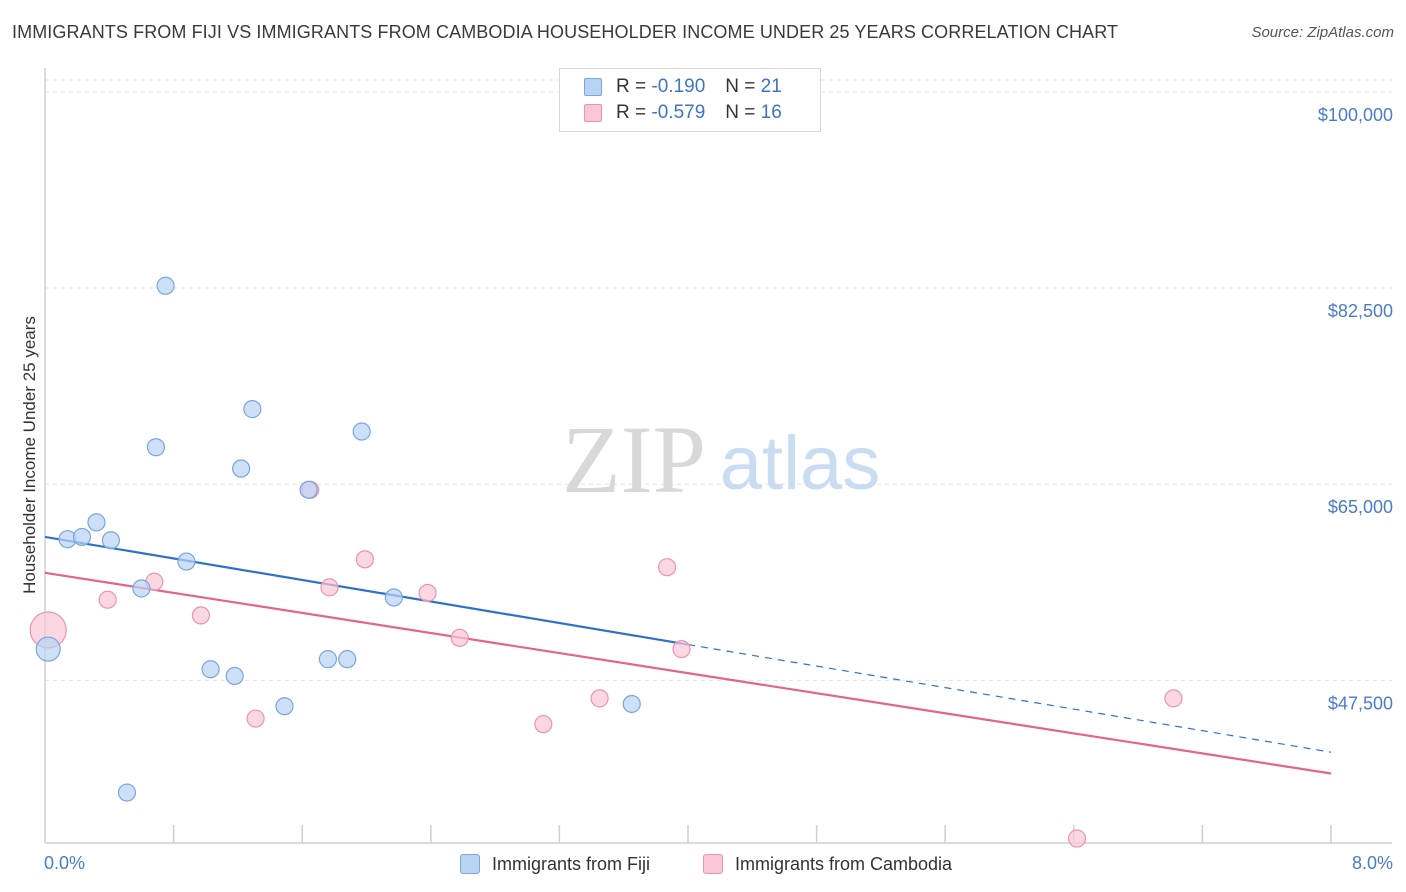 This screenshot has height=892, width=1406. What do you see at coordinates (771, 86) in the screenshot?
I see `fiji-n-value: 21` at bounding box center [771, 86].